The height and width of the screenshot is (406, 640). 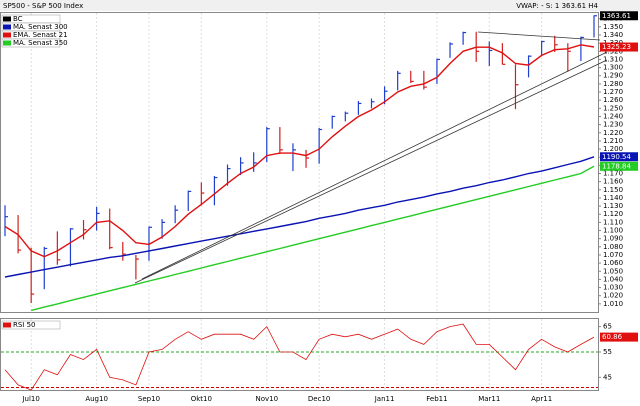 What do you see at coordinates (541, 399) in the screenshot?
I see `x-tick-label: Apr11` at bounding box center [541, 399].